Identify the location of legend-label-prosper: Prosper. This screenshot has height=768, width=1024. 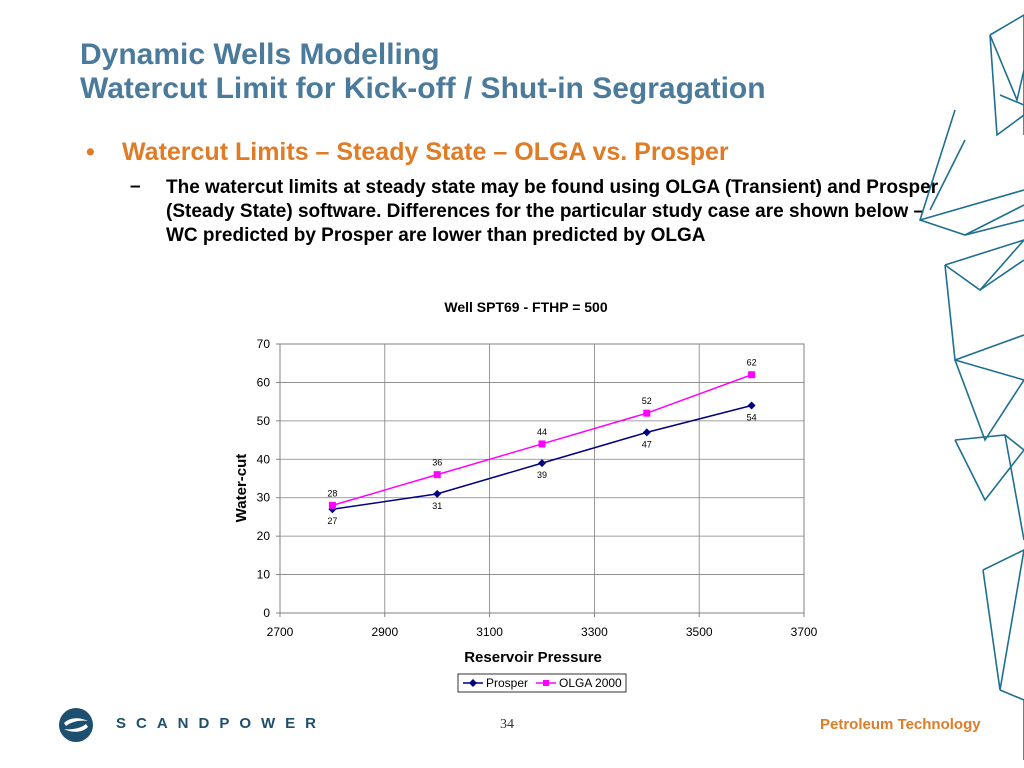
(507, 683).